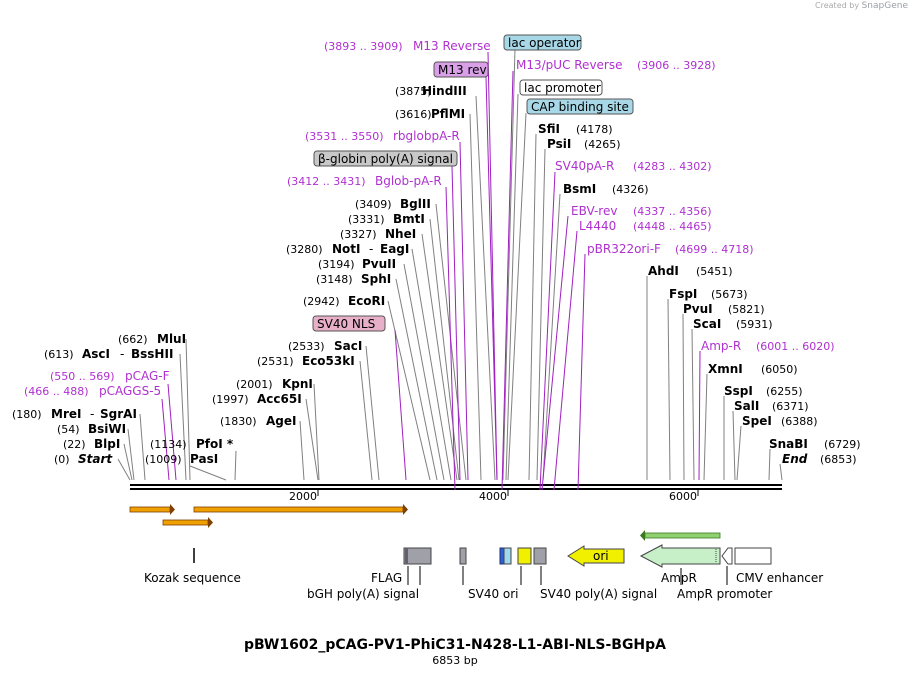 This screenshot has height=675, width=912. Describe the element at coordinates (579, 189) in the screenshot. I see `svg-text: BsmI` at that location.